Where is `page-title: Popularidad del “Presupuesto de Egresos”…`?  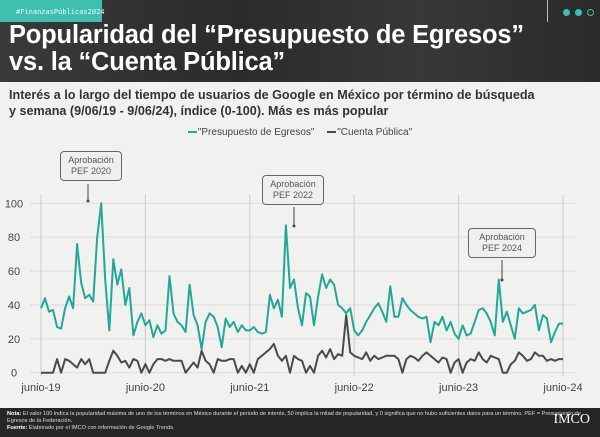
page-title: Popularidad del “Presupuesto de Egresos”… is located at coordinates (266, 49).